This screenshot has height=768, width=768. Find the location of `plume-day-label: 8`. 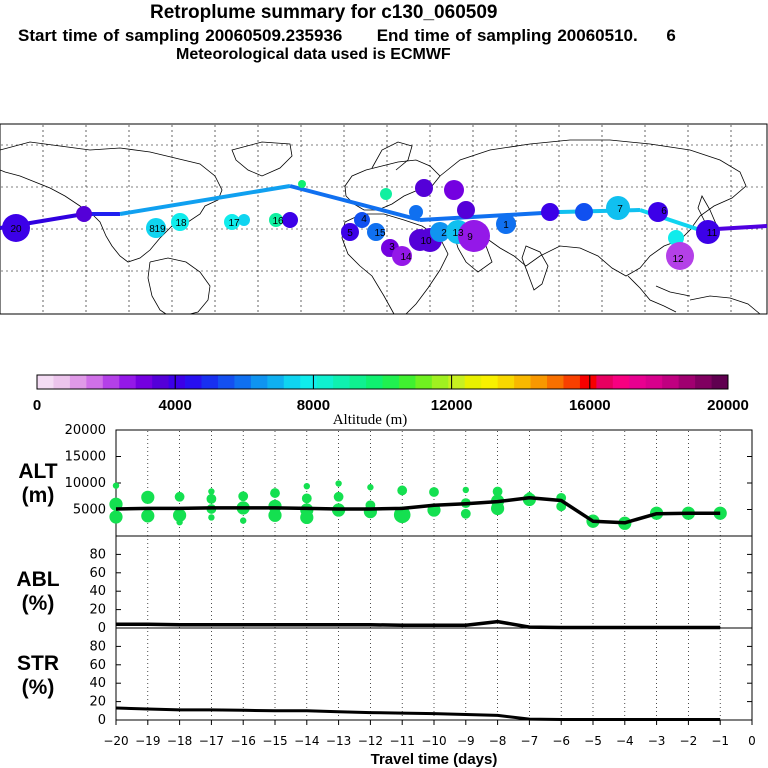

plume-day-label: 8 is located at coordinates (152, 229).